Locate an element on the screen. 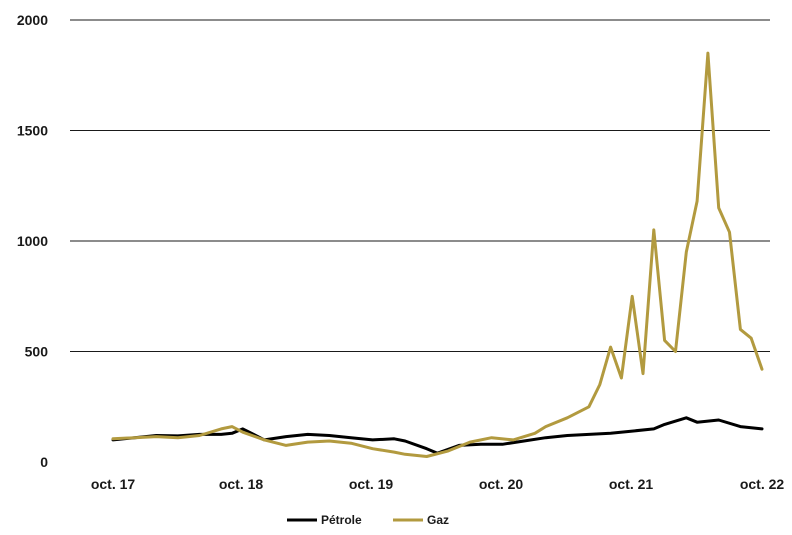 Image resolution: width=792 pixels, height=535 pixels. y-axis-tick-labels: 0 500 1000 1500 2000 is located at coordinates (32, 241).